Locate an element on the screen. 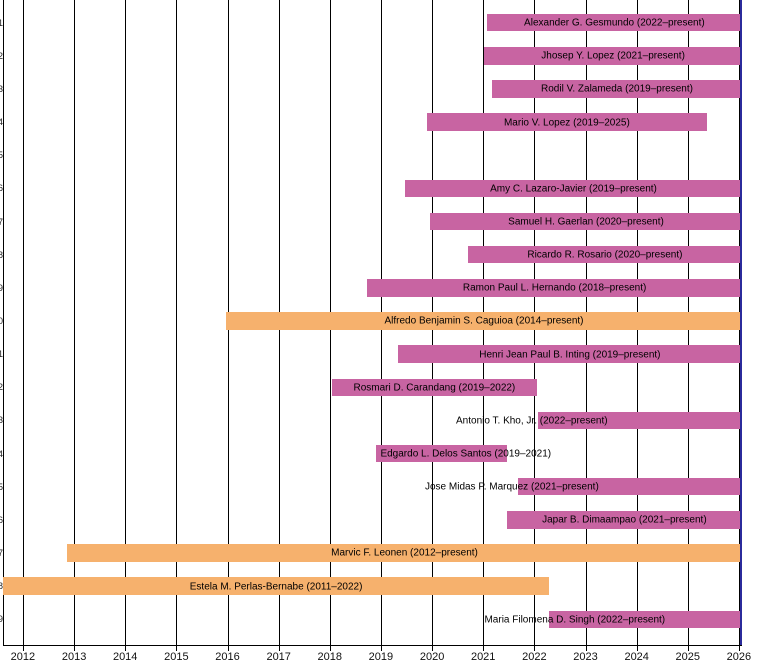 This screenshot has width=775, height=665. y-tick-text: 10 is located at coordinates (1, 320).